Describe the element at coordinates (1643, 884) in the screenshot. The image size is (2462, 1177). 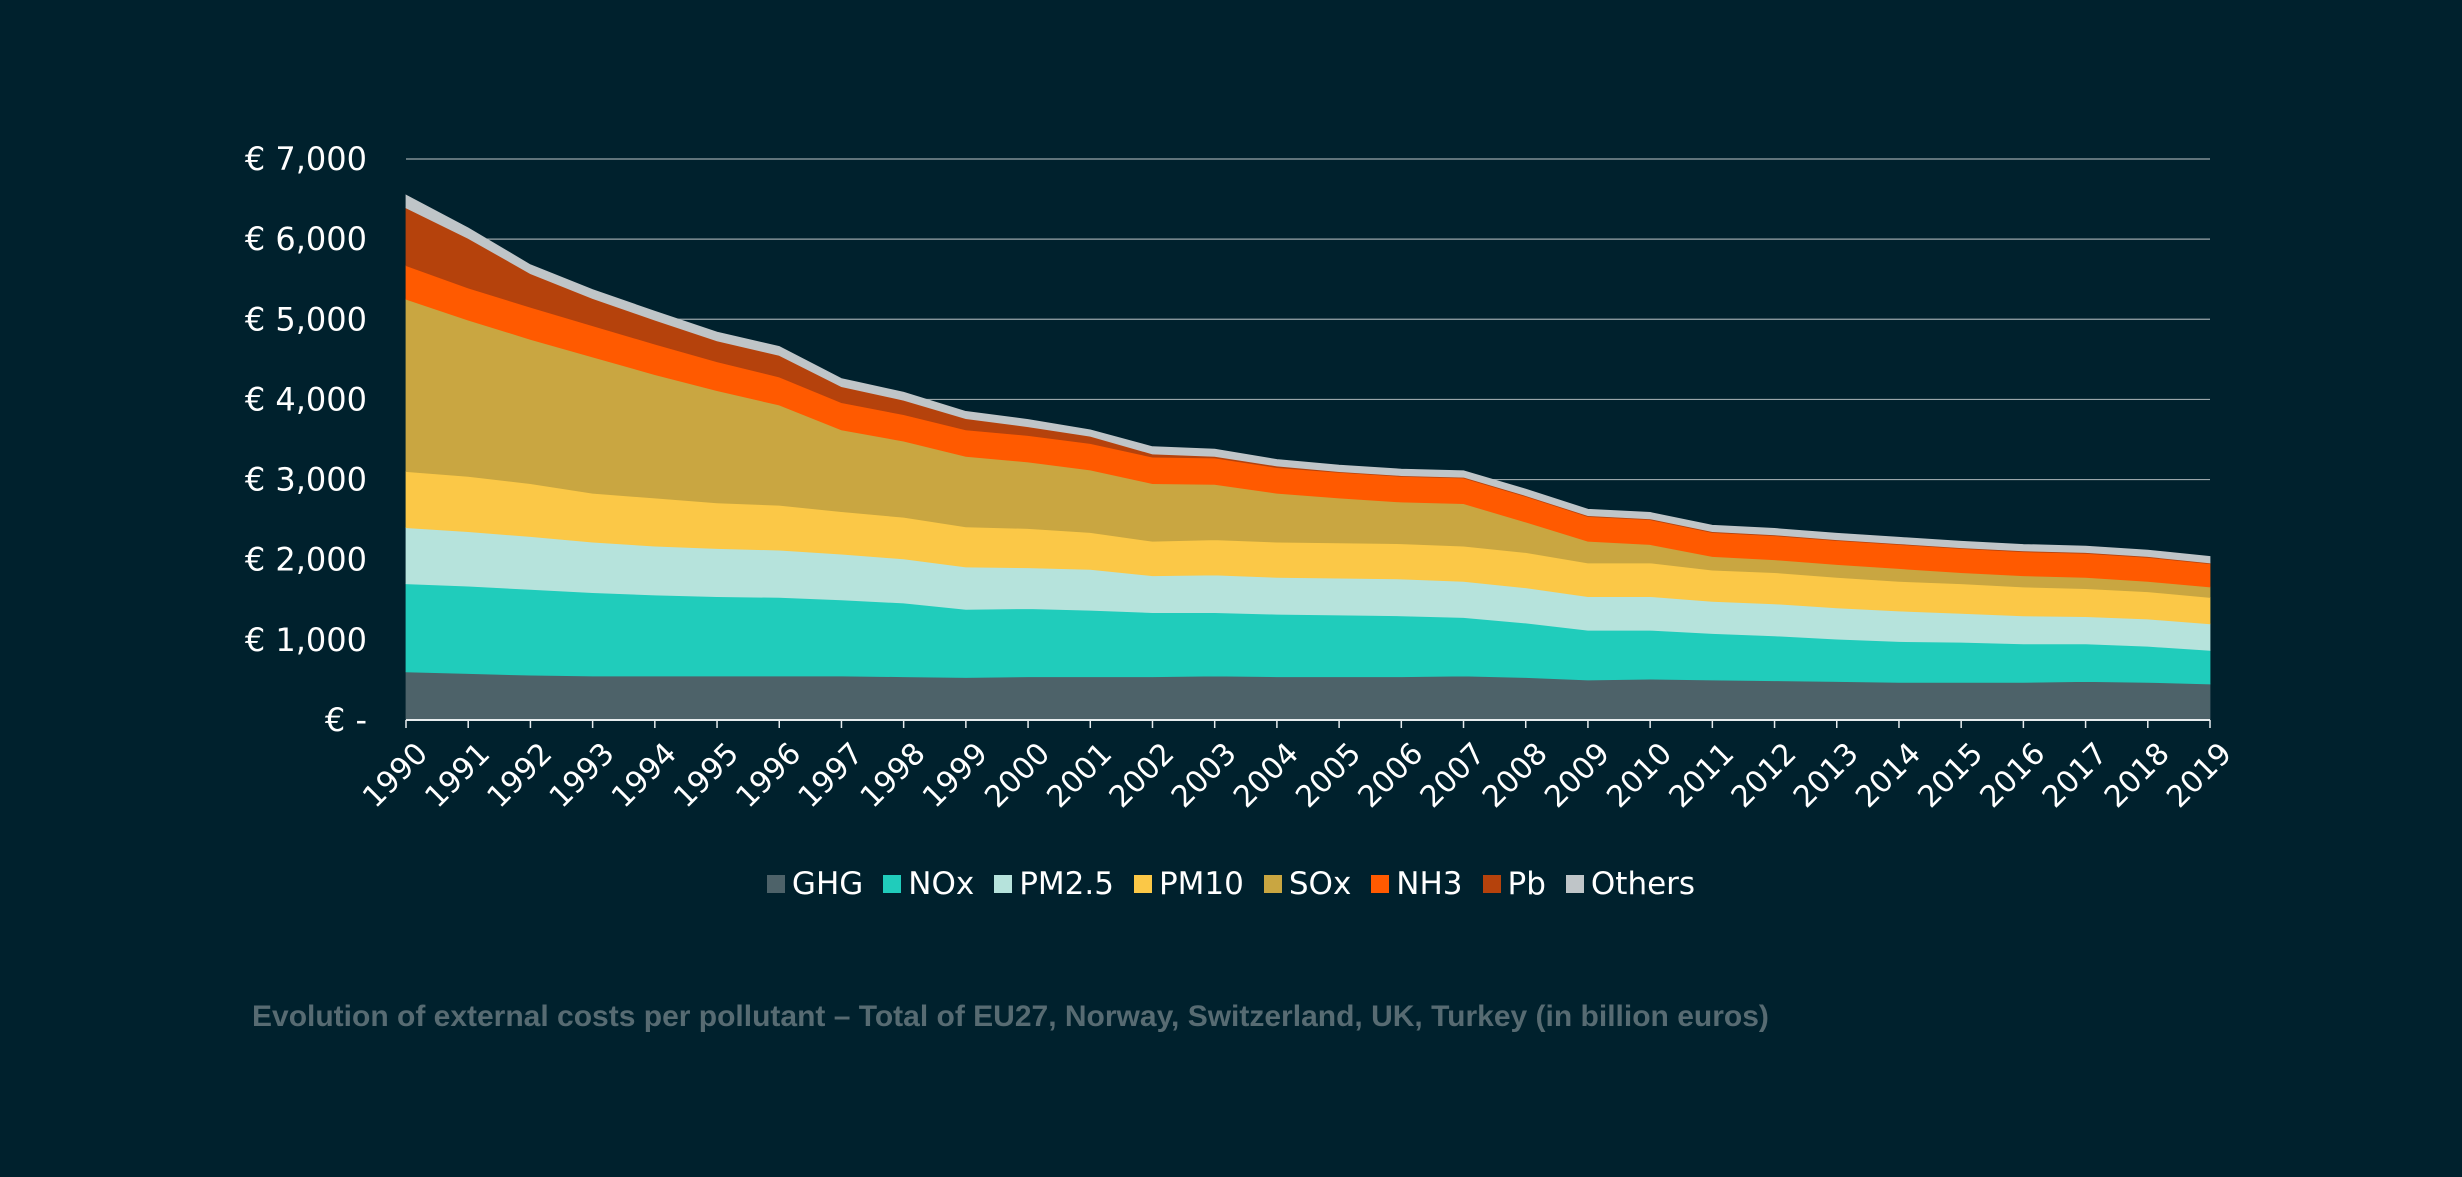
I see `legend-label: Others` at that location.